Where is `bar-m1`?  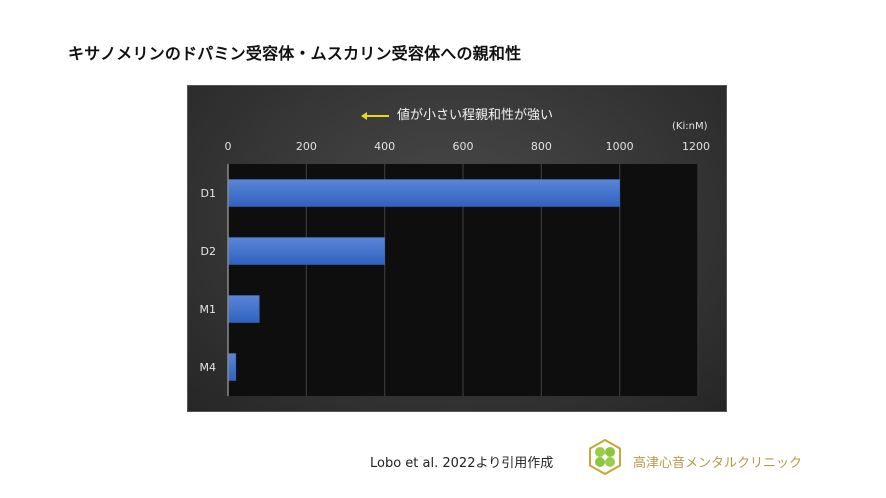 bar-m1 is located at coordinates (243, 309).